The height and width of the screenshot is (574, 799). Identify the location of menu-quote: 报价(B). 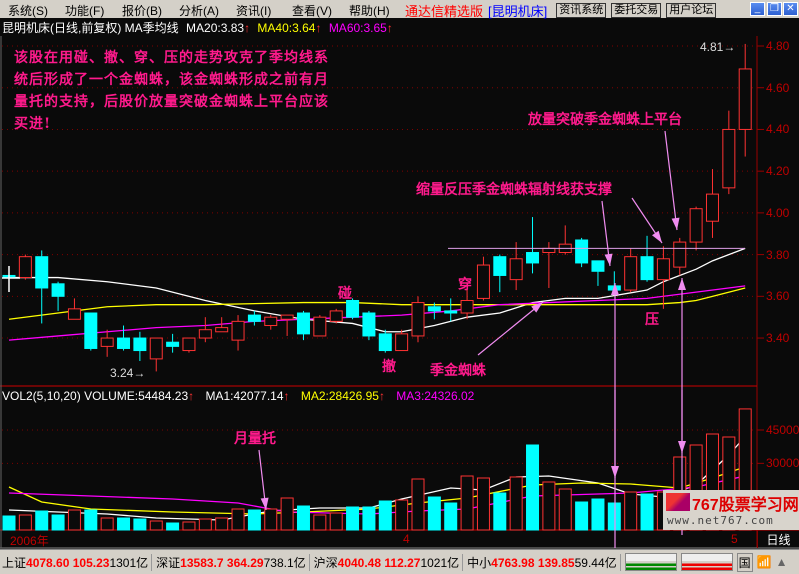
(142, 11).